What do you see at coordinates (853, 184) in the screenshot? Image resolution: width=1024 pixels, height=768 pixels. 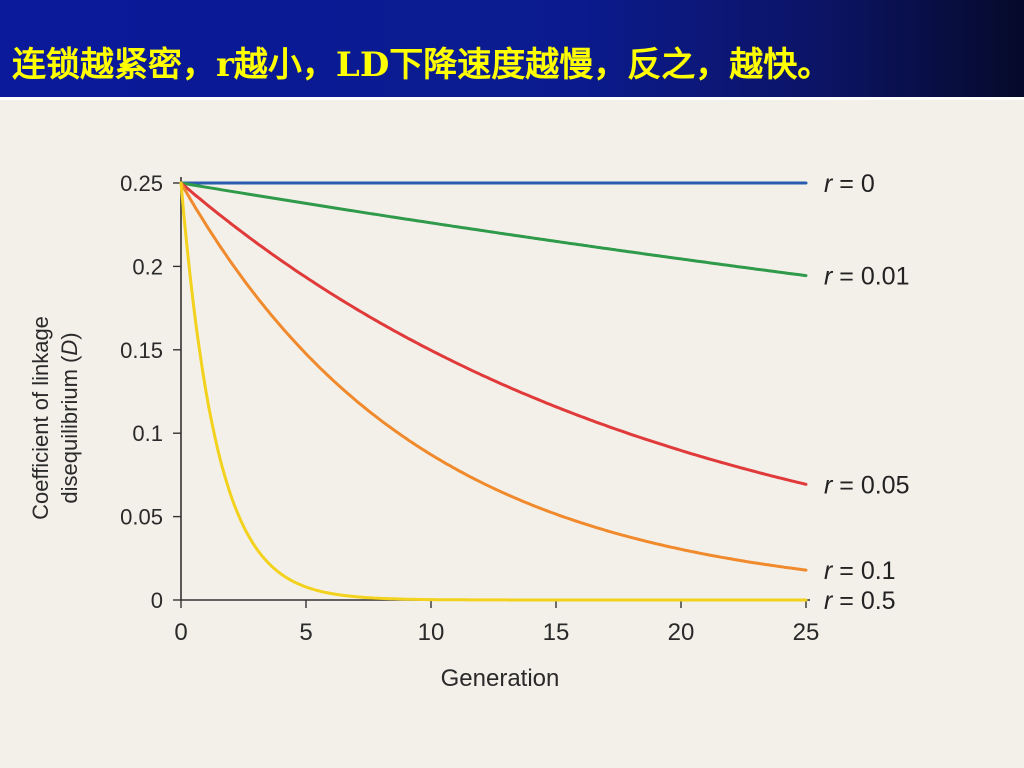 I see `series-label-value: = 0` at bounding box center [853, 184].